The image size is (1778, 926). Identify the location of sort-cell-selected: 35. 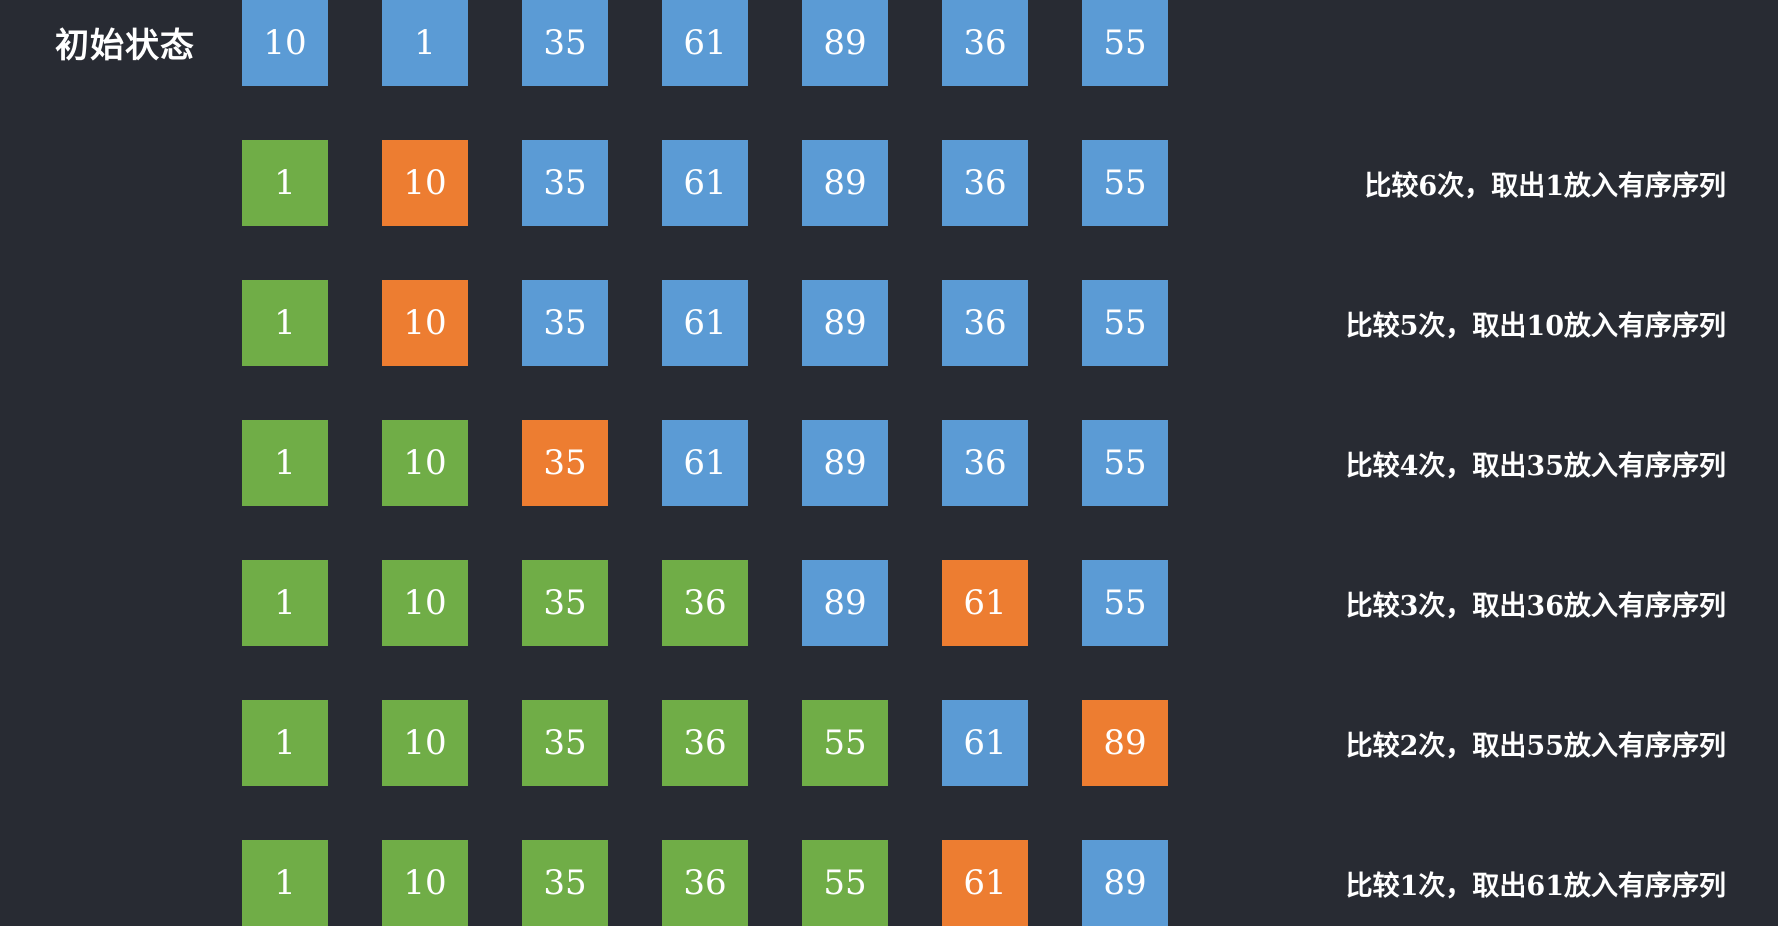
(565, 463).